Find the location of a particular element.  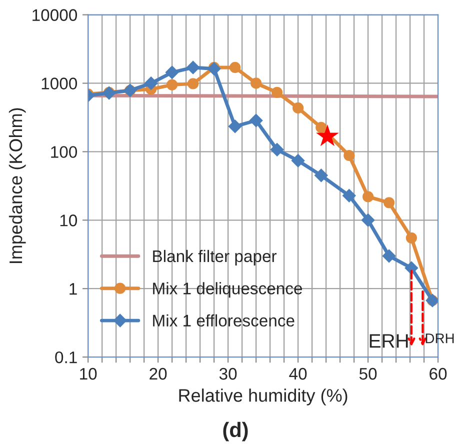

y-tick-label: 1000 is located at coordinates (60, 84).